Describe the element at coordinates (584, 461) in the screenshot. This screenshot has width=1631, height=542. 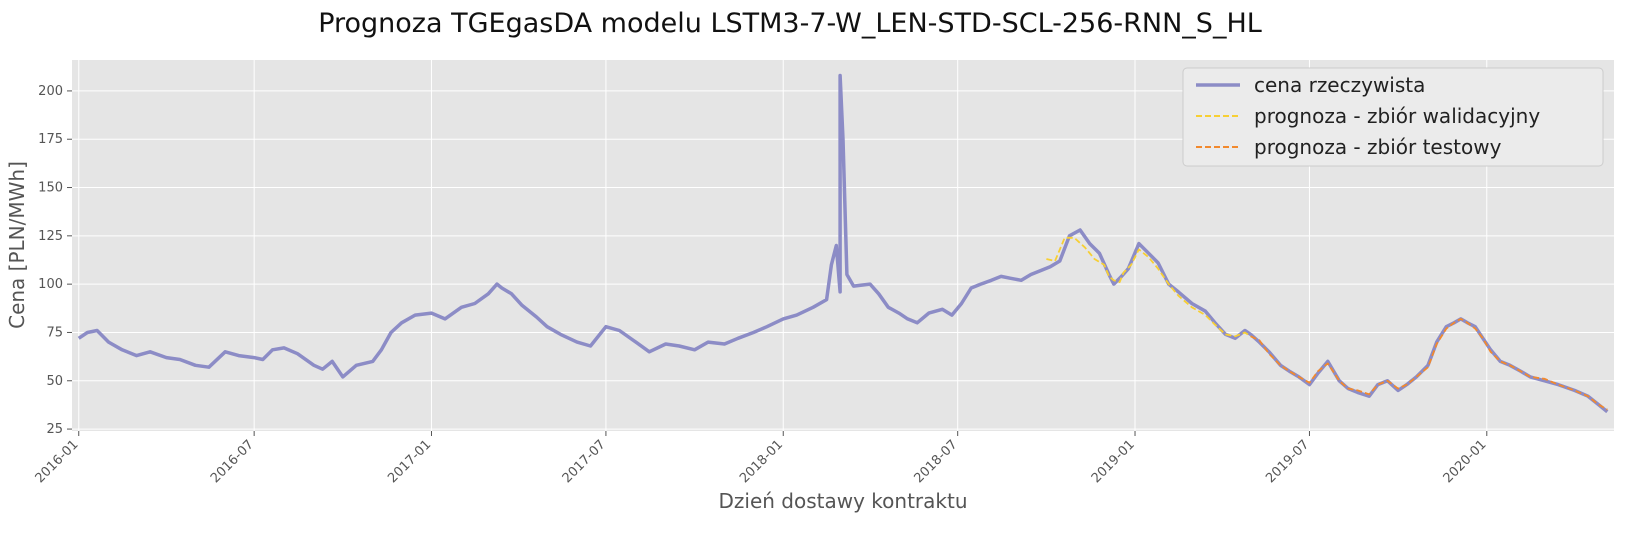
I see `x-tick-label: 2017-07` at that location.